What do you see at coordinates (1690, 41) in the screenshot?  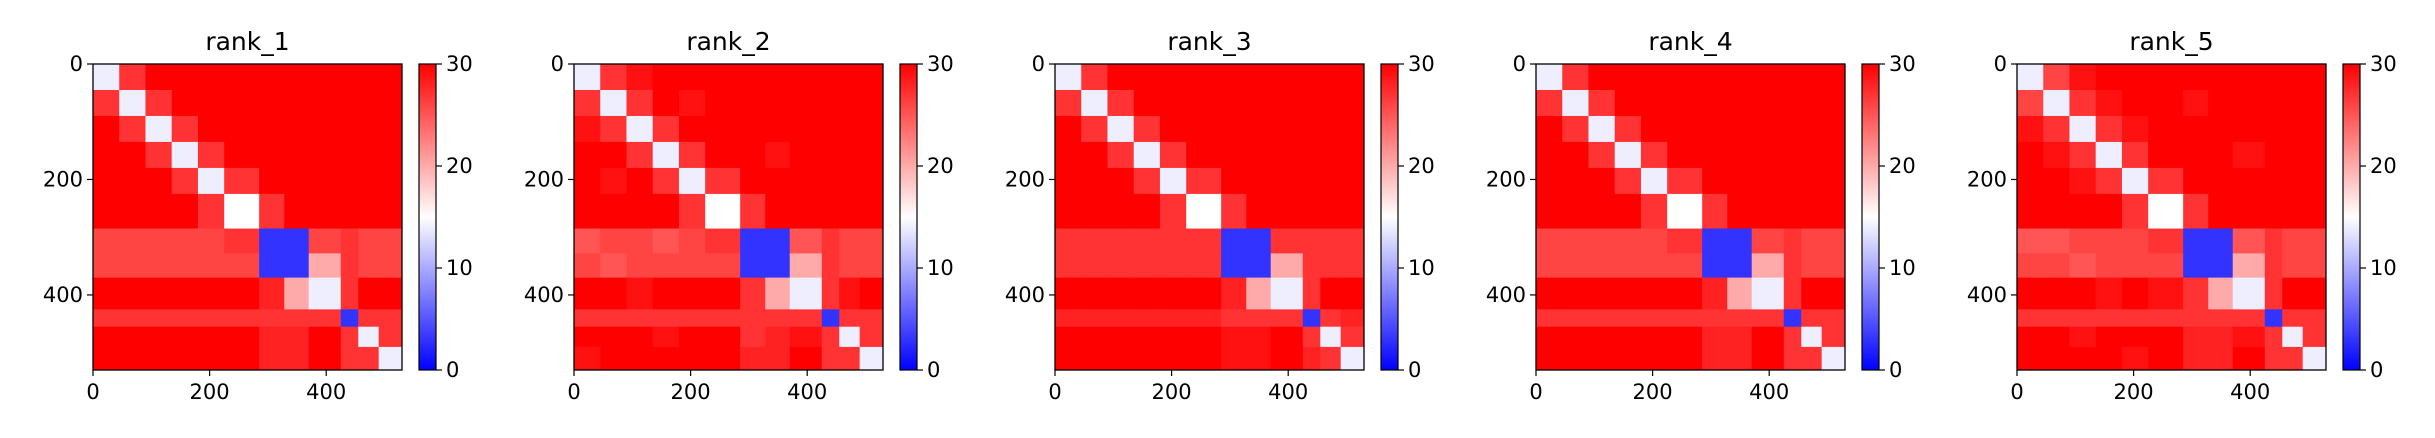 I see `panel-title: rank_4` at bounding box center [1690, 41].